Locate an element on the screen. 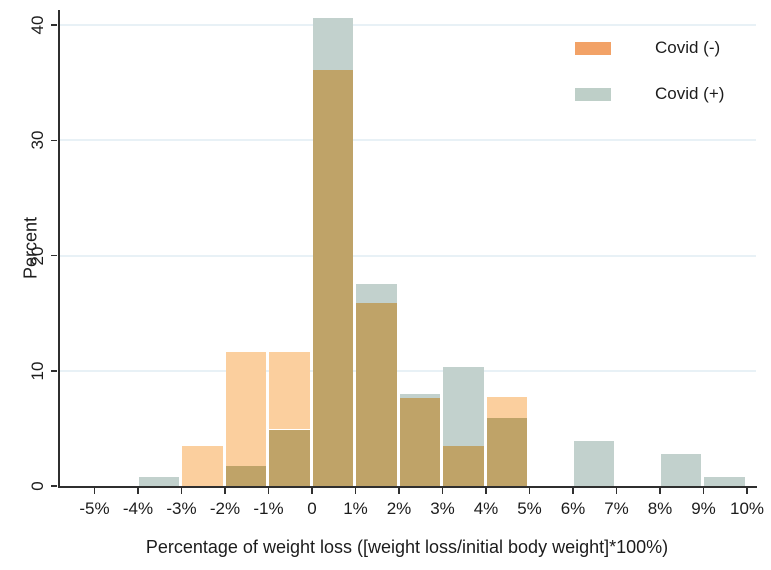 This screenshot has height=570, width=771. legend-entry-covid-negative: Covid (-) is located at coordinates (649, 48).